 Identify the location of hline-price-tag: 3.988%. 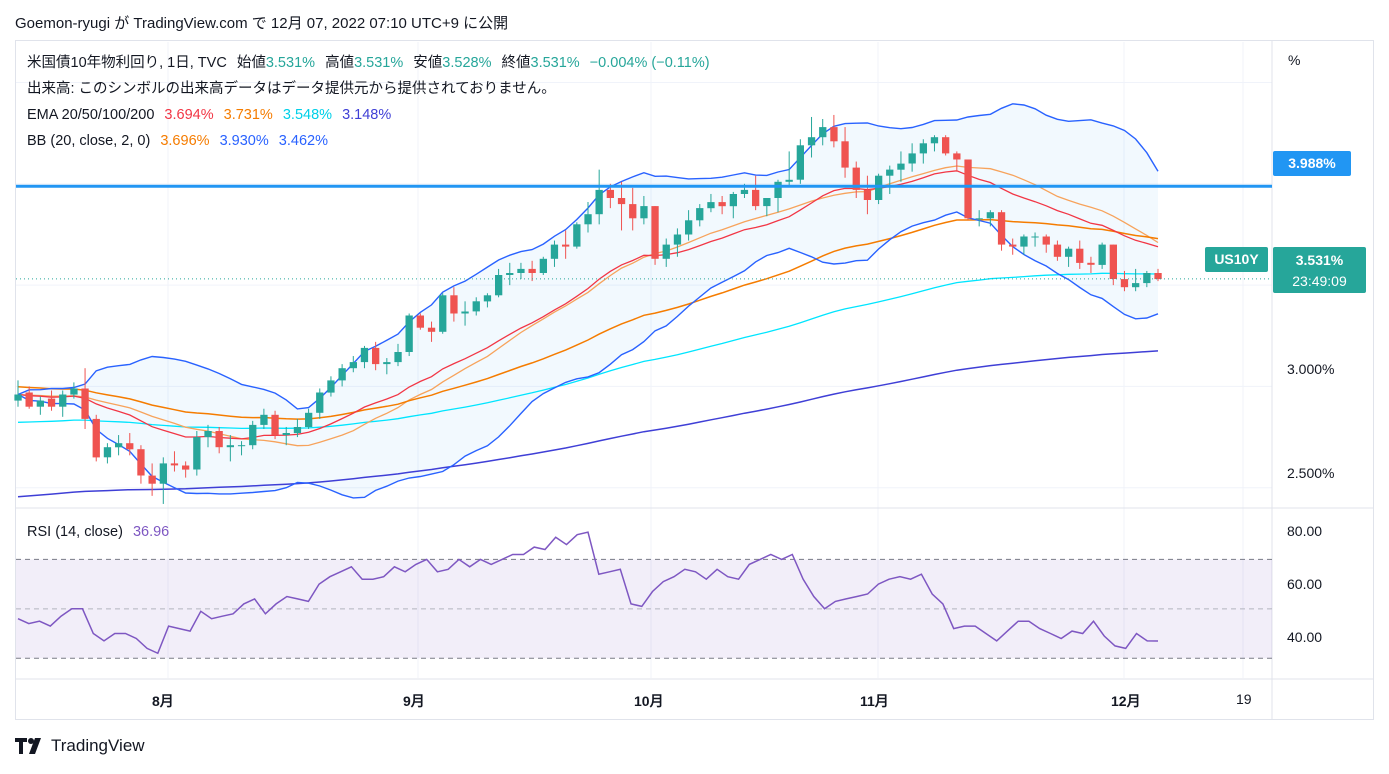
(1312, 163).